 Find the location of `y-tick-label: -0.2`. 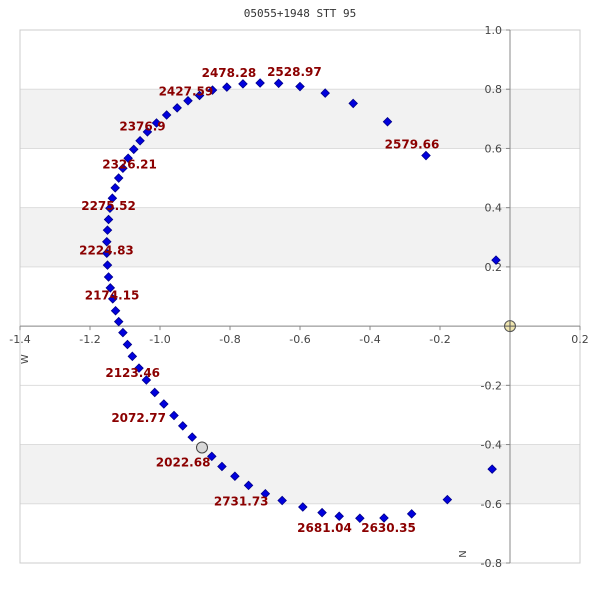

y-tick-label: -0.2 is located at coordinates (491, 385).